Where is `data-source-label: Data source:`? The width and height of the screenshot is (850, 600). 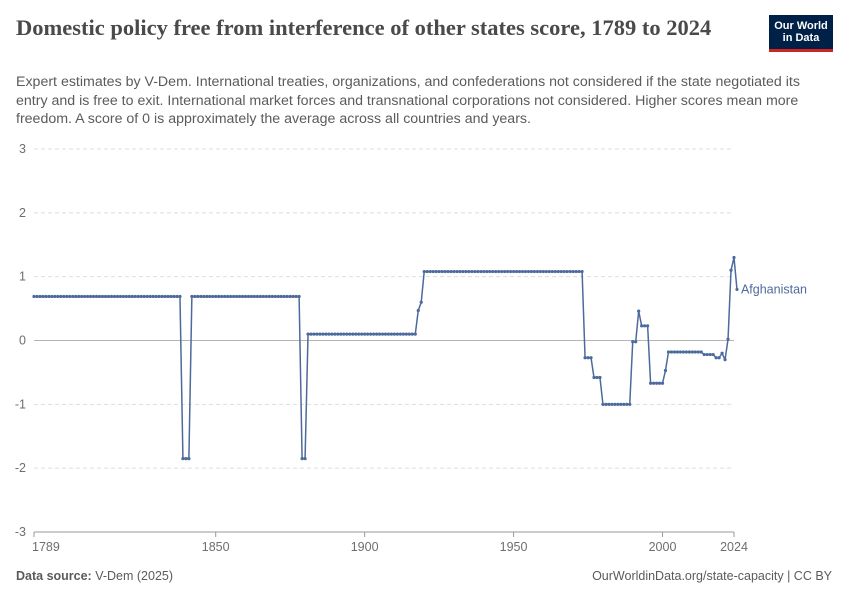 data-source-label: Data source: is located at coordinates (54, 576).